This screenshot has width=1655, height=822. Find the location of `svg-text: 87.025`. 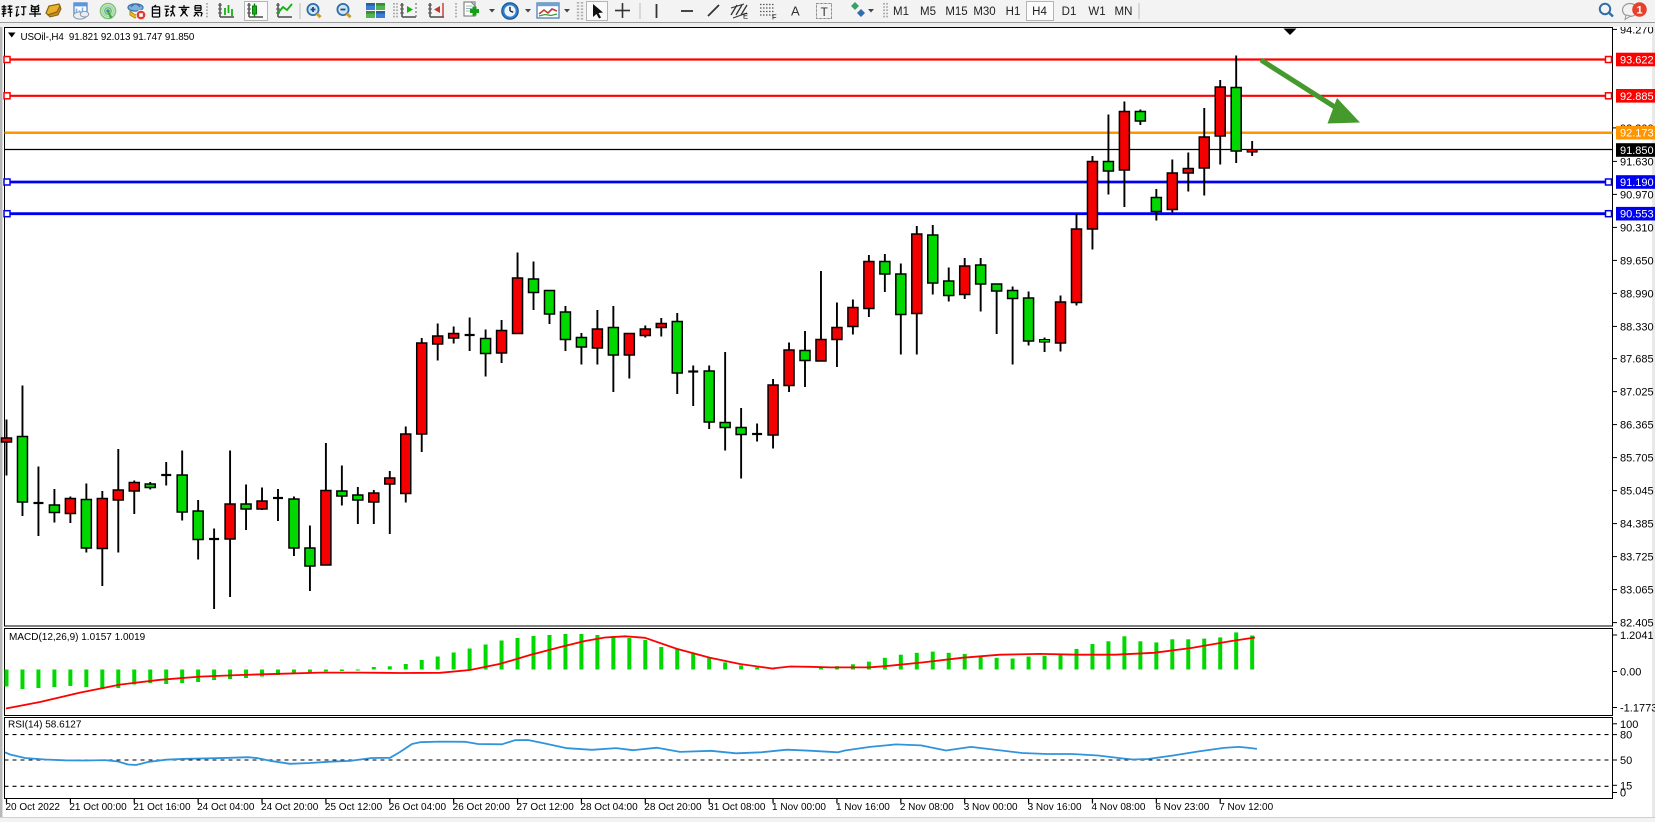

svg-text: 87.025 is located at coordinates (1637, 393).